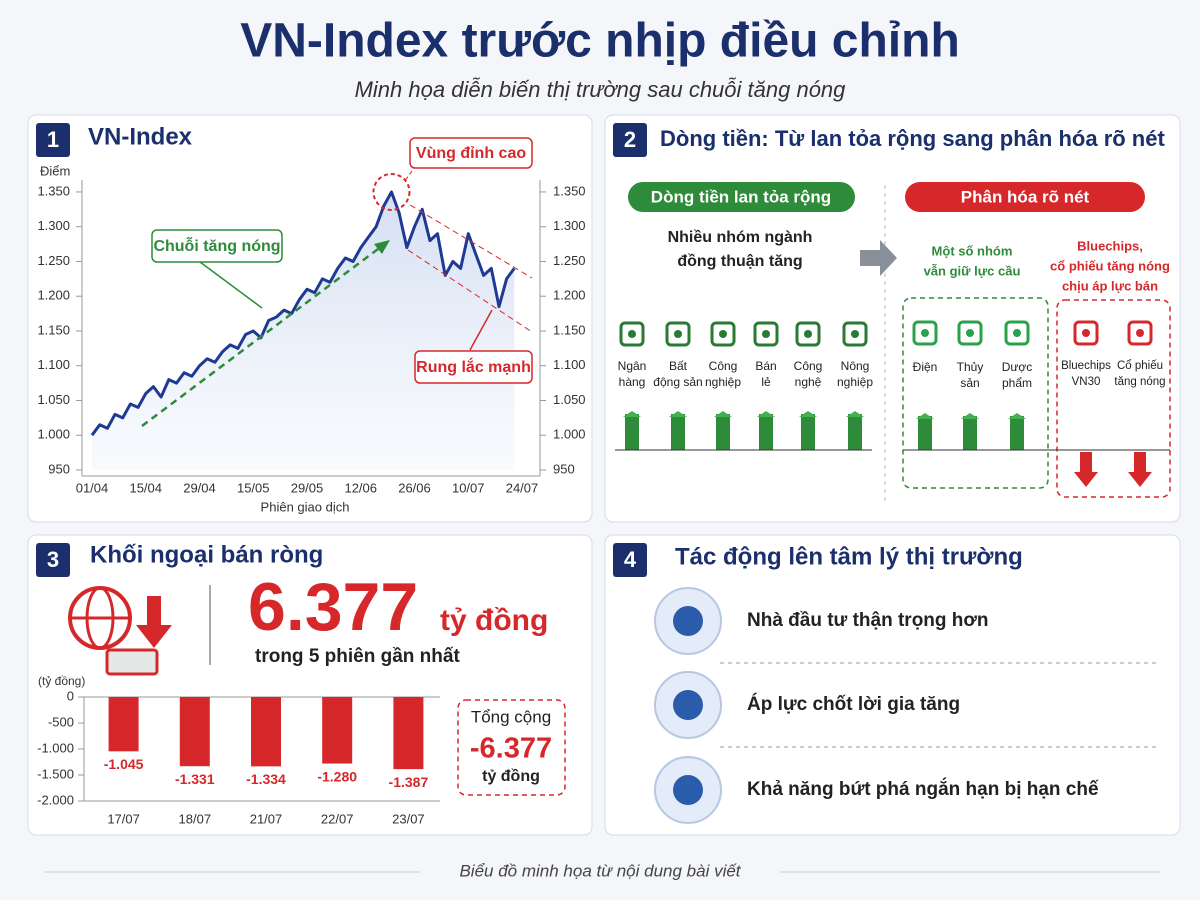 The width and height of the screenshot is (1200, 900). What do you see at coordinates (55, 799) in the screenshot?
I see `y-tick-label: -2.000` at bounding box center [55, 799].